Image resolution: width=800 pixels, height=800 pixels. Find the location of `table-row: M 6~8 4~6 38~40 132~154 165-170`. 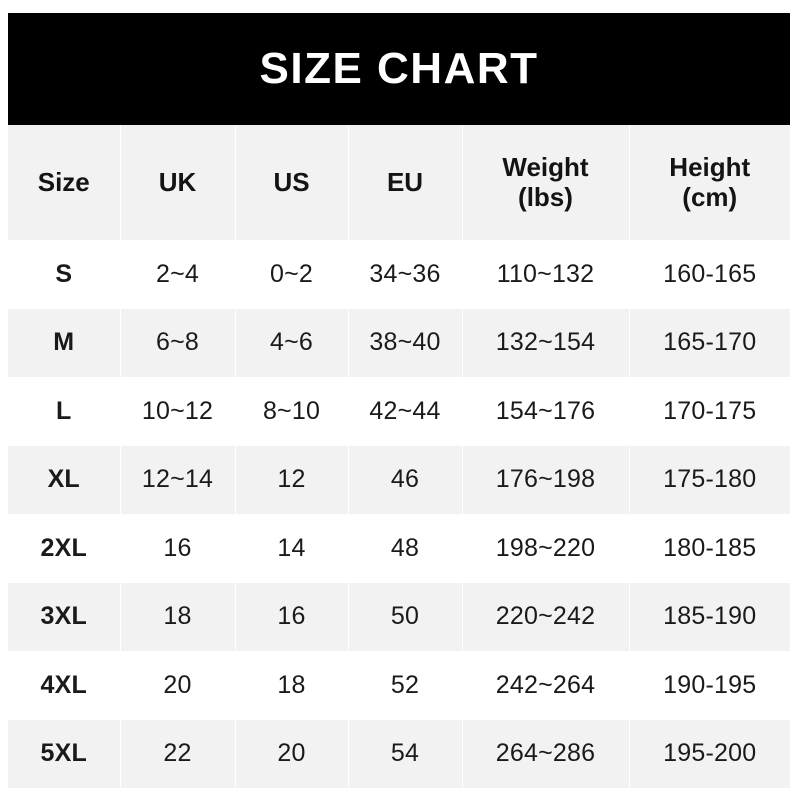

table-row: M 6~8 4~6 38~40 132~154 165-170 is located at coordinates (399, 342).